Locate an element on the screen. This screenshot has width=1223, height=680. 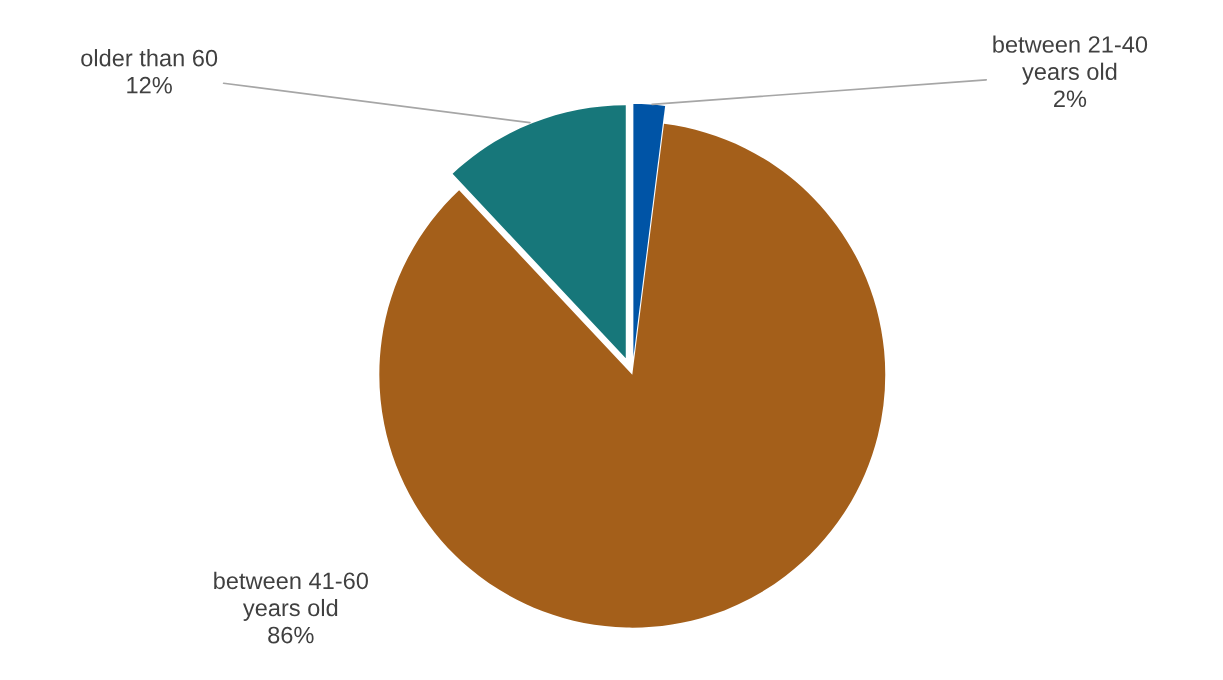
slice-label: between 41-60 years old is located at coordinates (291, 596).